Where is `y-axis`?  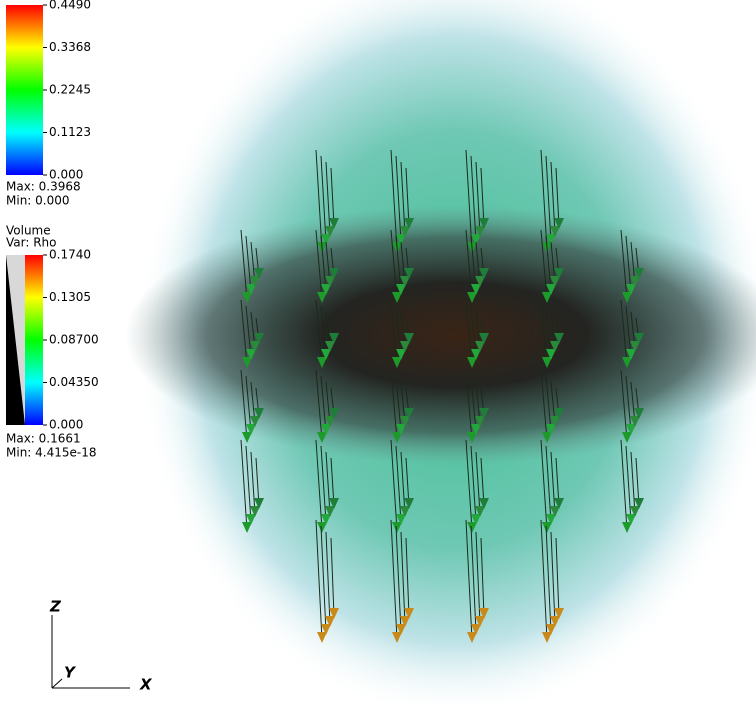
y-axis is located at coordinates (57, 683).